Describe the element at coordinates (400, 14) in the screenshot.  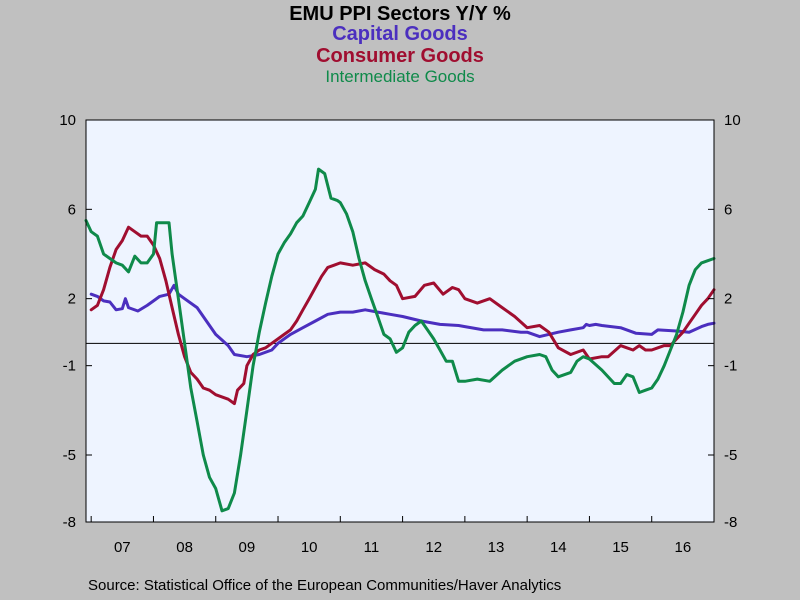
I see `chart-title: EMU PPI Sectors Y/Y %` at that location.